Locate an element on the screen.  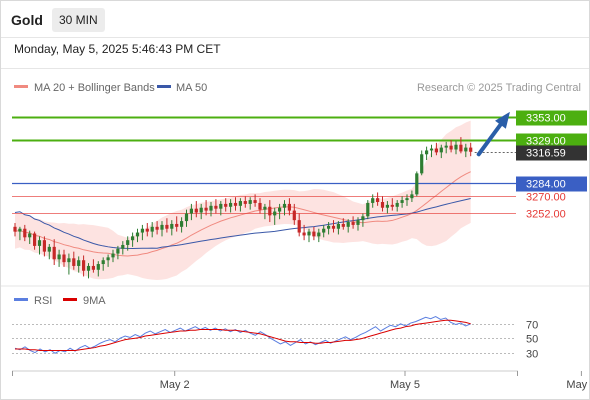
header-divider is located at coordinates (295, 37).